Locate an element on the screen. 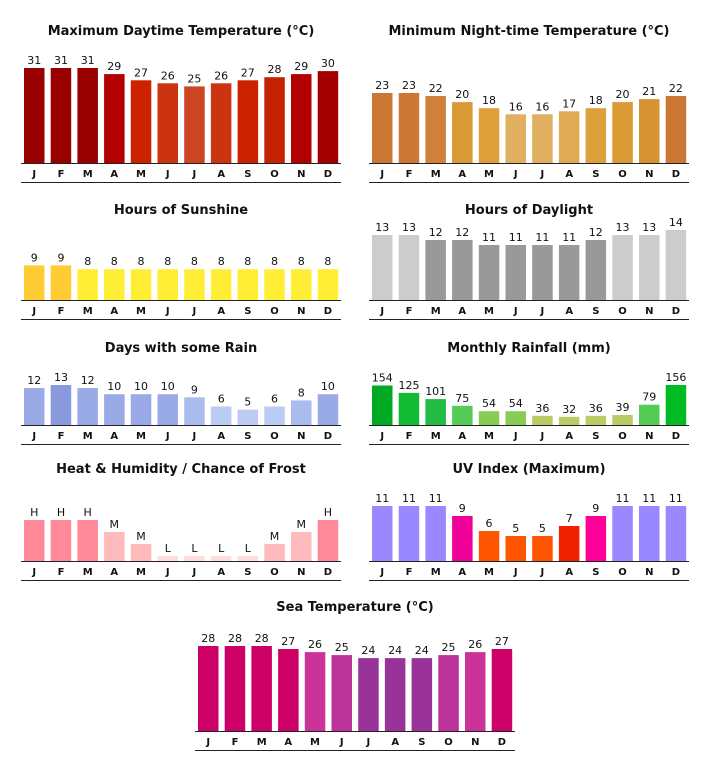 This screenshot has width=714, height=770. month-label-jun: J is located at coordinates (167, 572).